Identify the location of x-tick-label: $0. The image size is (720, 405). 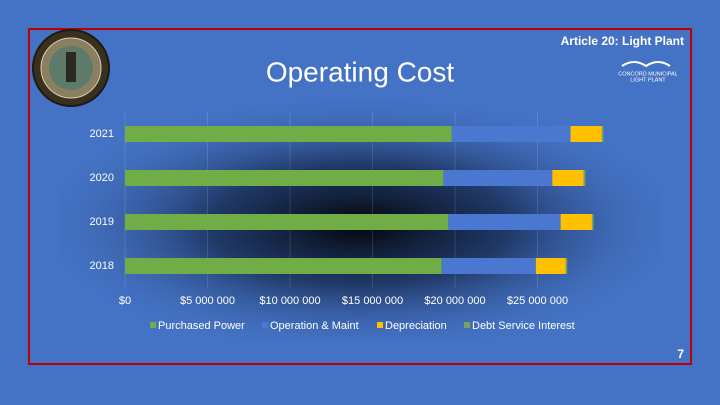
(125, 301).